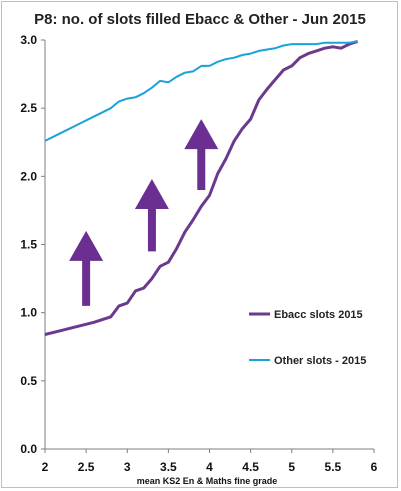 The height and width of the screenshot is (491, 401). Describe the element at coordinates (209, 467) in the screenshot. I see `x-tick-label: 4` at that location.